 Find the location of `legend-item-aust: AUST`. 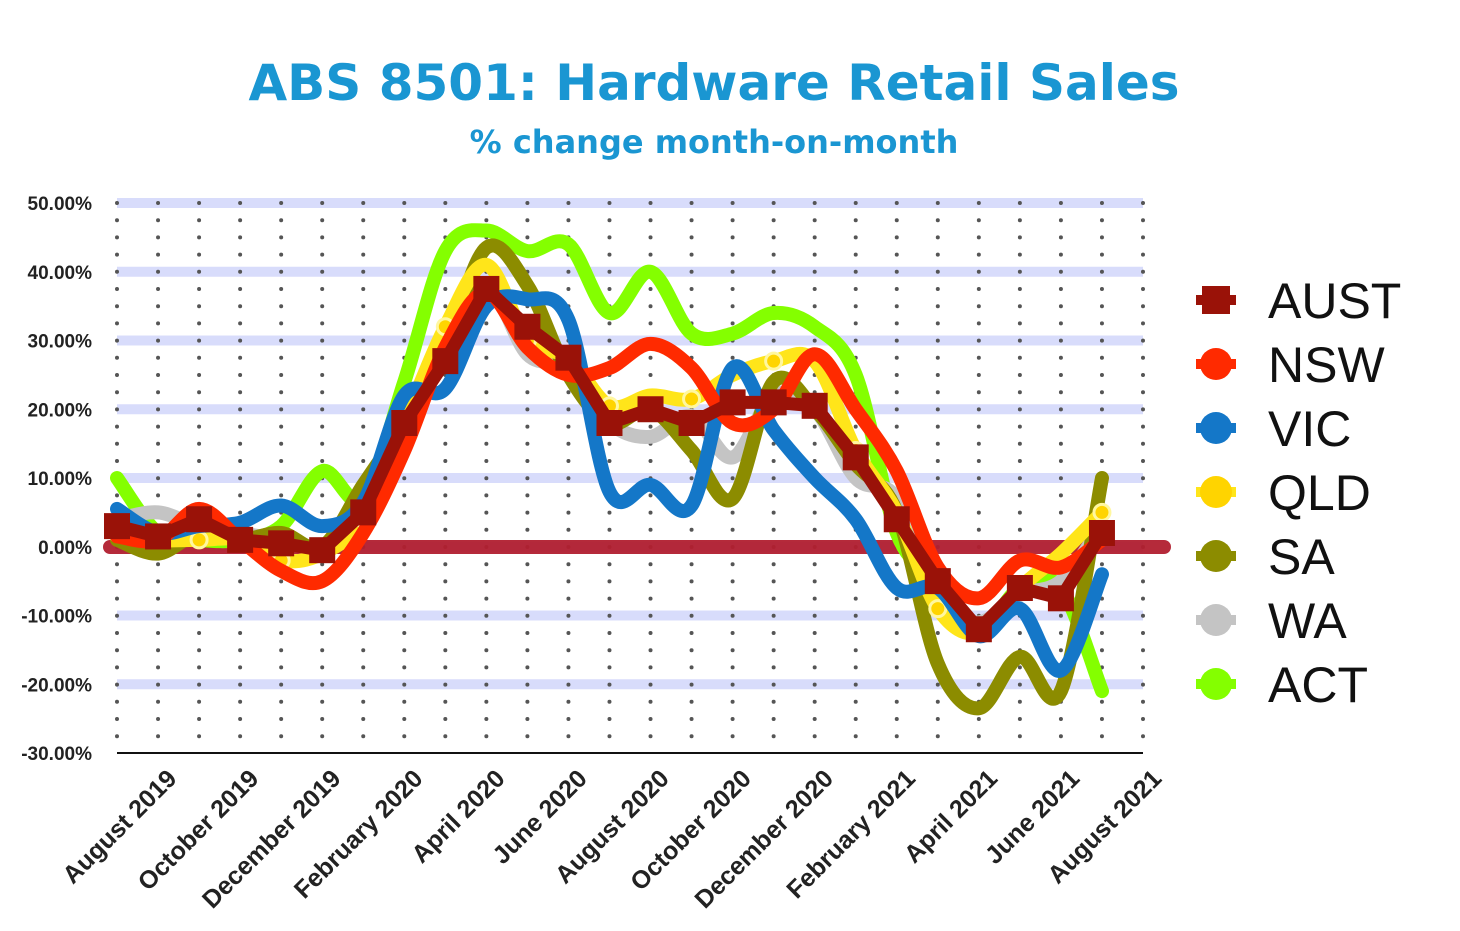

legend-item-aust: AUST is located at coordinates (1298, 301).